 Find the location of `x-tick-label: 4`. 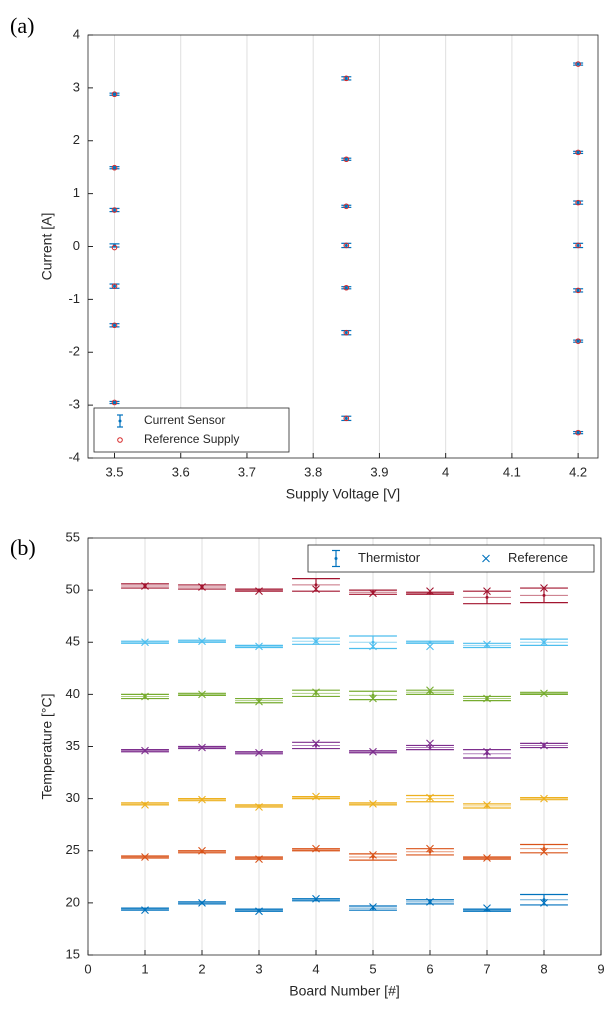

x-tick-label: 4 is located at coordinates (445, 471).